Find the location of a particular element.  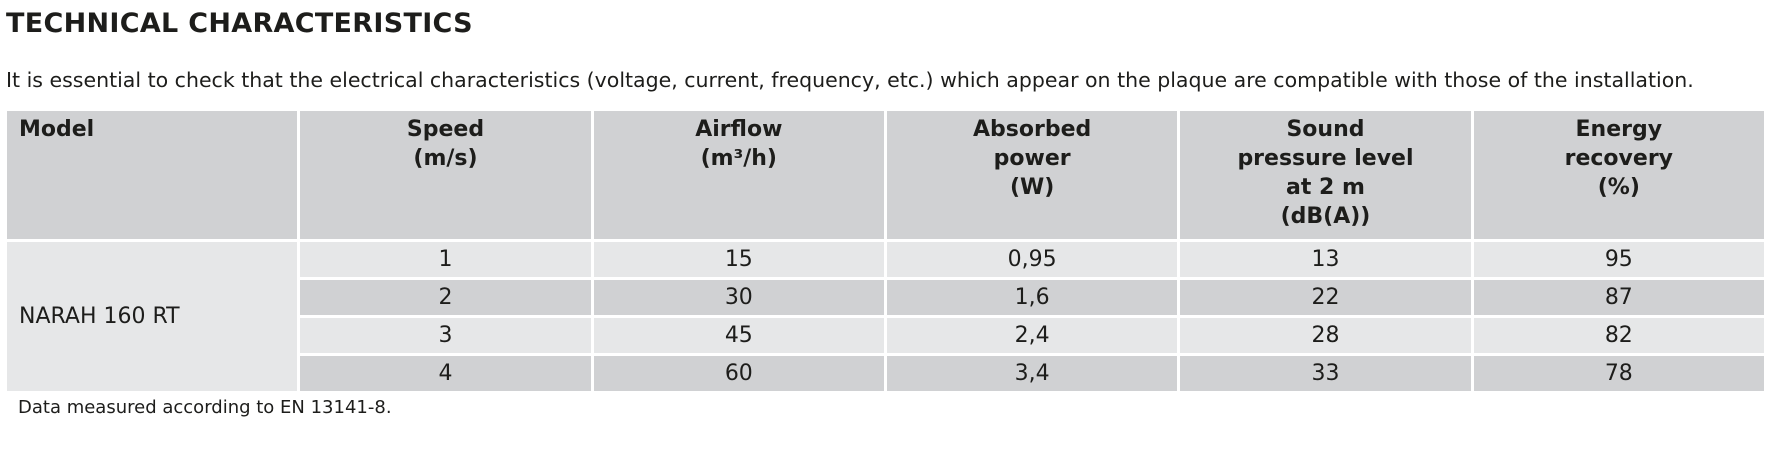

header-line: Absorbed is located at coordinates (1032, 129).